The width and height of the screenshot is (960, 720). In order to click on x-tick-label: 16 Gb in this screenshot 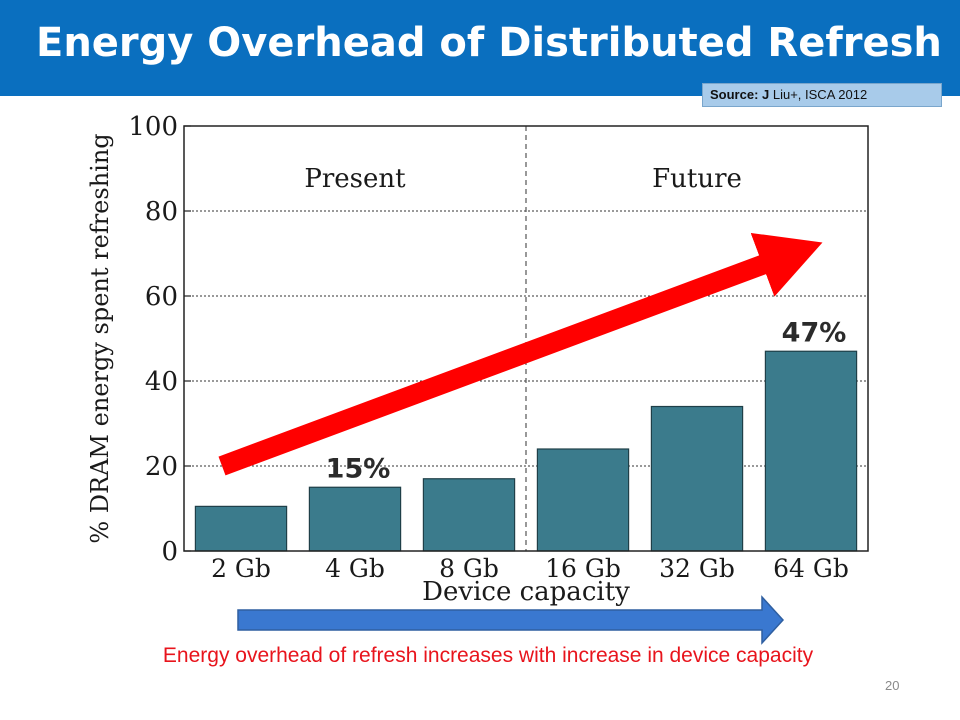, I will do `click(583, 568)`.